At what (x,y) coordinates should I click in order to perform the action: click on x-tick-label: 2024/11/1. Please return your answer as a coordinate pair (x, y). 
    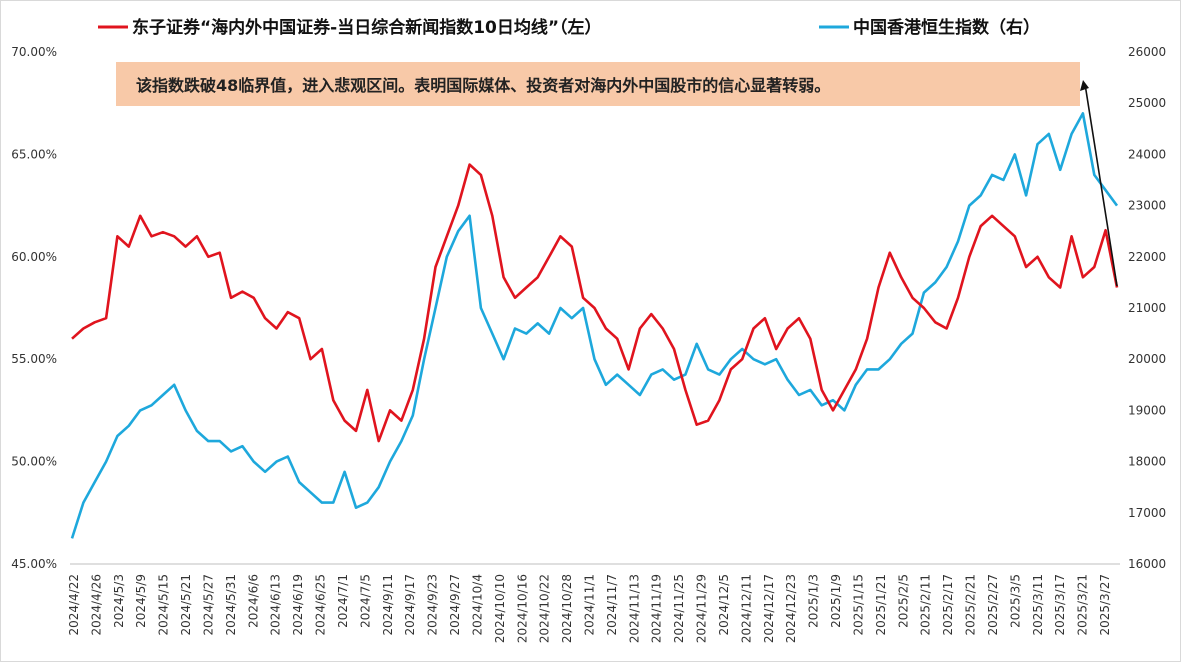
    Looking at the image, I should click on (590, 605).